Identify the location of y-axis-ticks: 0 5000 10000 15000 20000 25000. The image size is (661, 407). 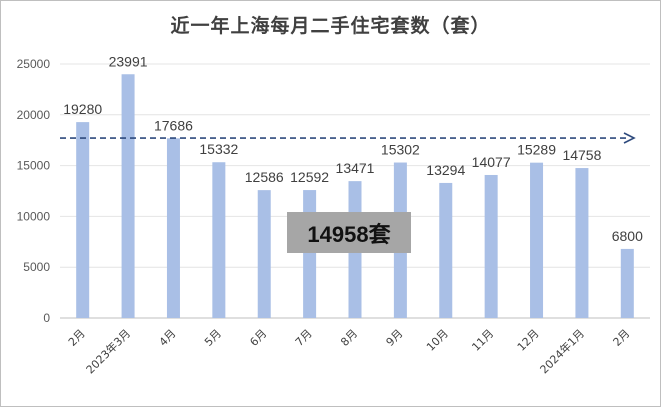
(34, 191).